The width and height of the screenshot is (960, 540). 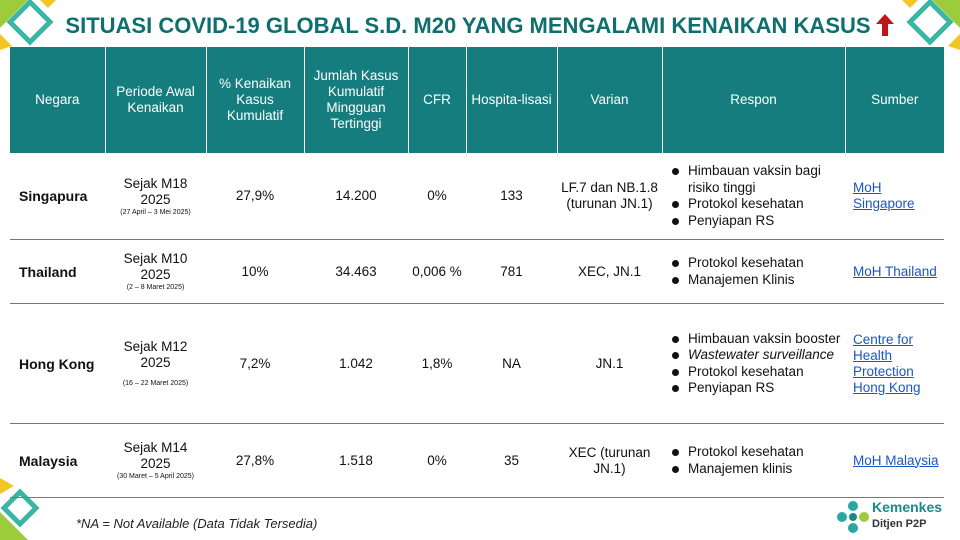 What do you see at coordinates (58, 100) in the screenshot?
I see `header-negara: Negara` at bounding box center [58, 100].